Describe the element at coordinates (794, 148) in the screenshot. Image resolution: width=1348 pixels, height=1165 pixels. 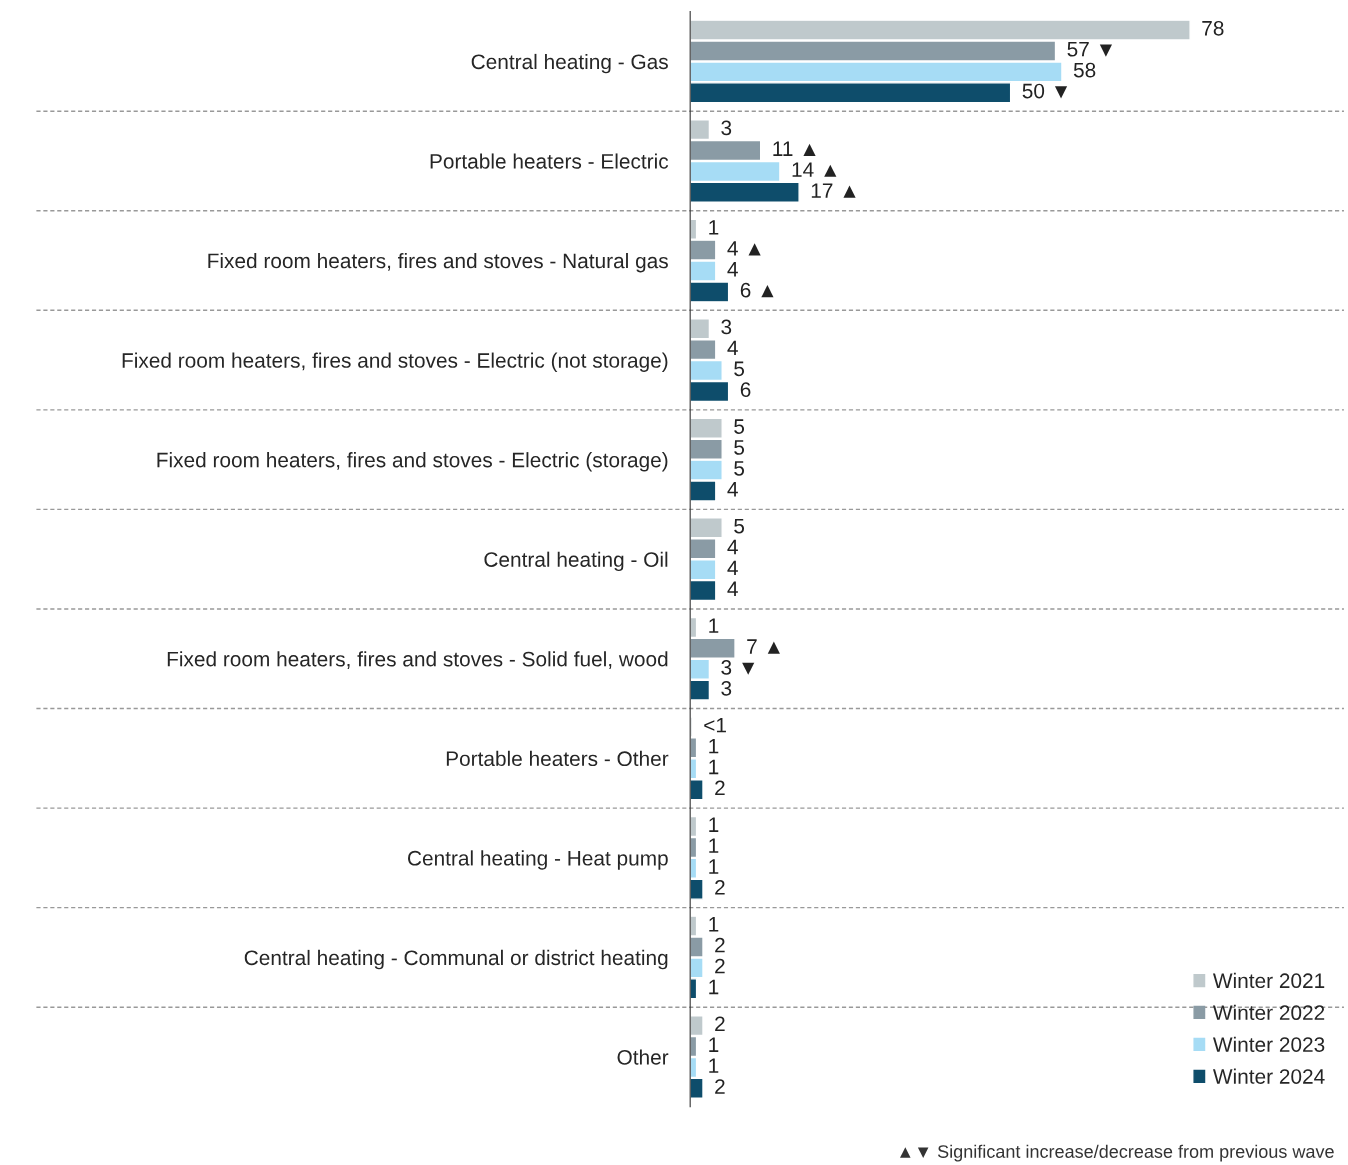
I see `data-label: 11 ▲` at that location.